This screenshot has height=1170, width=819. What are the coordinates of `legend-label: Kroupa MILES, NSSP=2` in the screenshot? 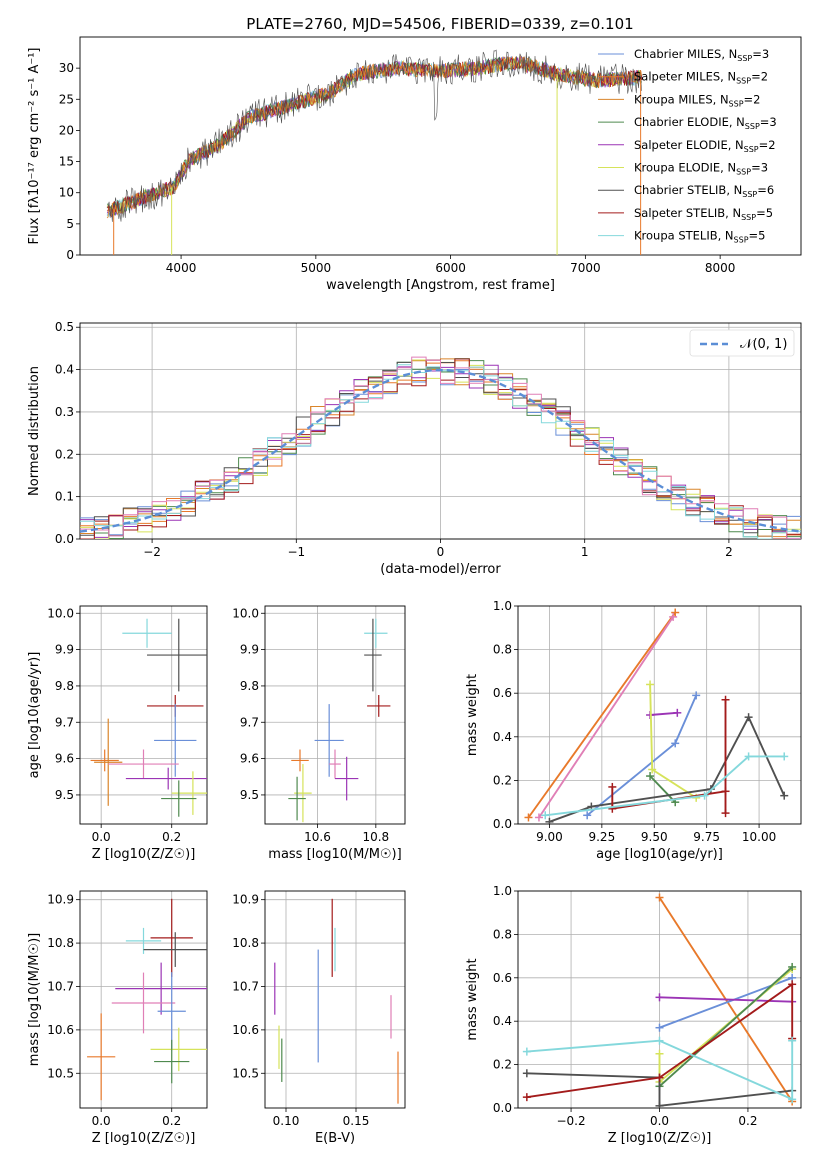 It's located at (697, 100).